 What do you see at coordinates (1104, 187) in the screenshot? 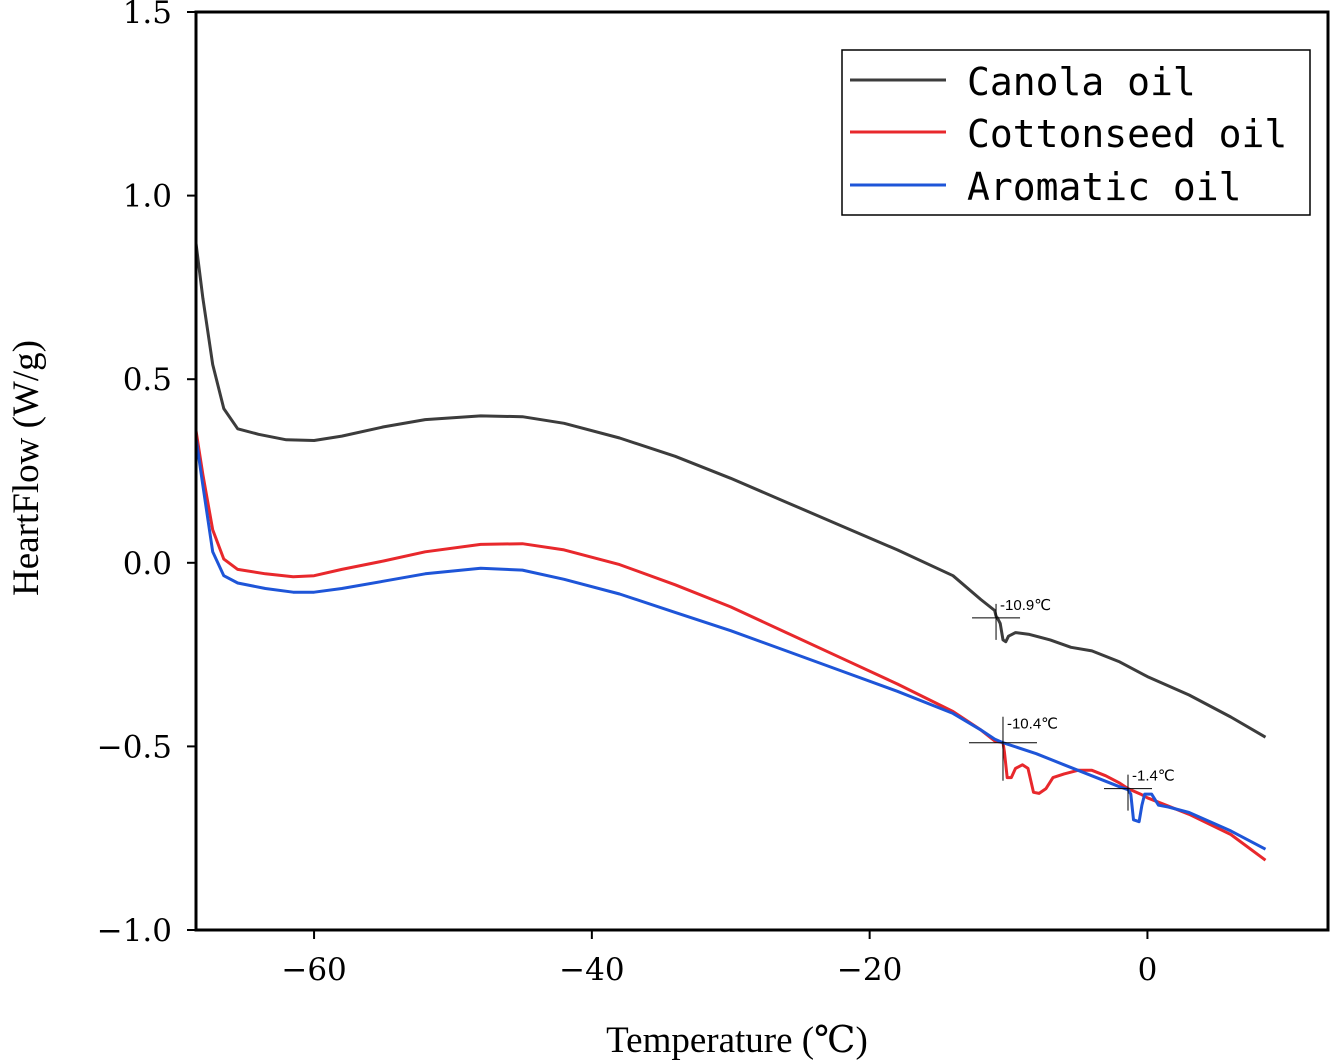
I see `legend-label-aromatic: Aromatic oil` at bounding box center [1104, 187].